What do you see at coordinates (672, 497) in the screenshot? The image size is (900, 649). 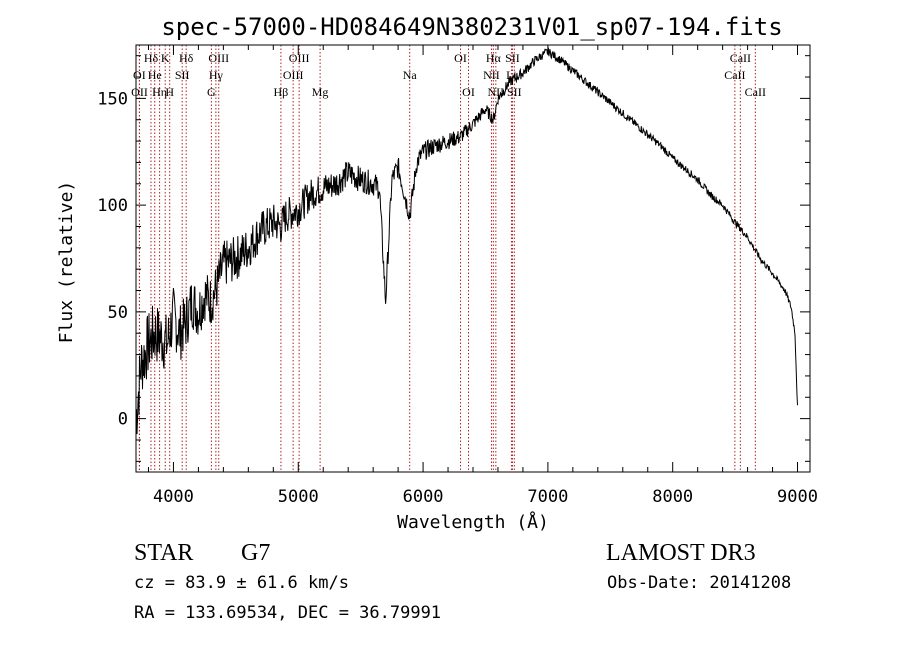 I see `x-tick-label: 8000` at bounding box center [672, 497].